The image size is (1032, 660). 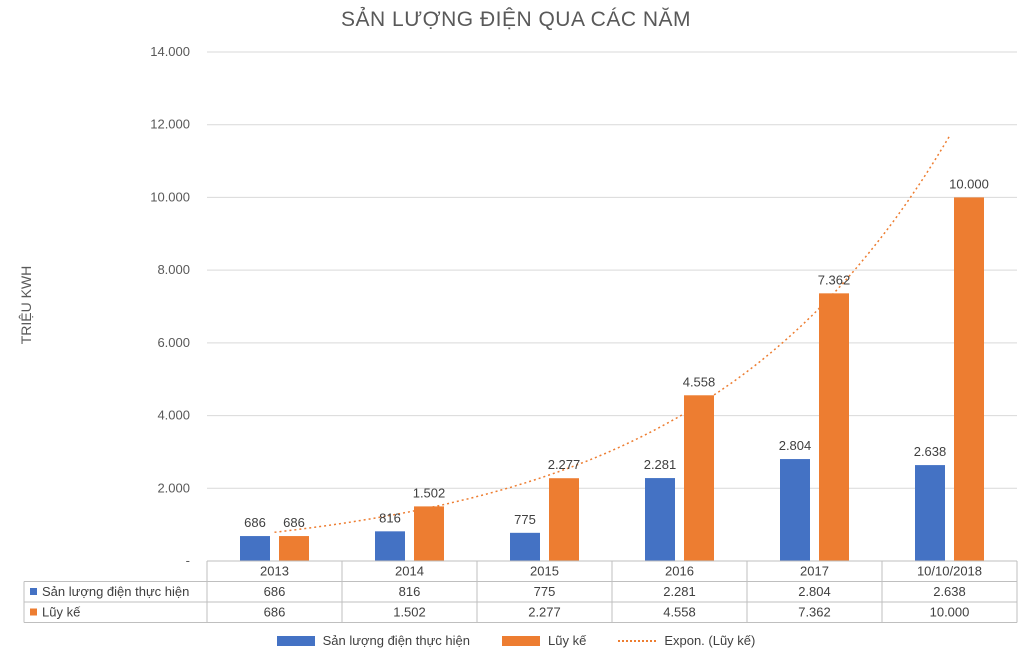 What do you see at coordinates (795, 445) in the screenshot?
I see `data-label: 2.804` at bounding box center [795, 445].